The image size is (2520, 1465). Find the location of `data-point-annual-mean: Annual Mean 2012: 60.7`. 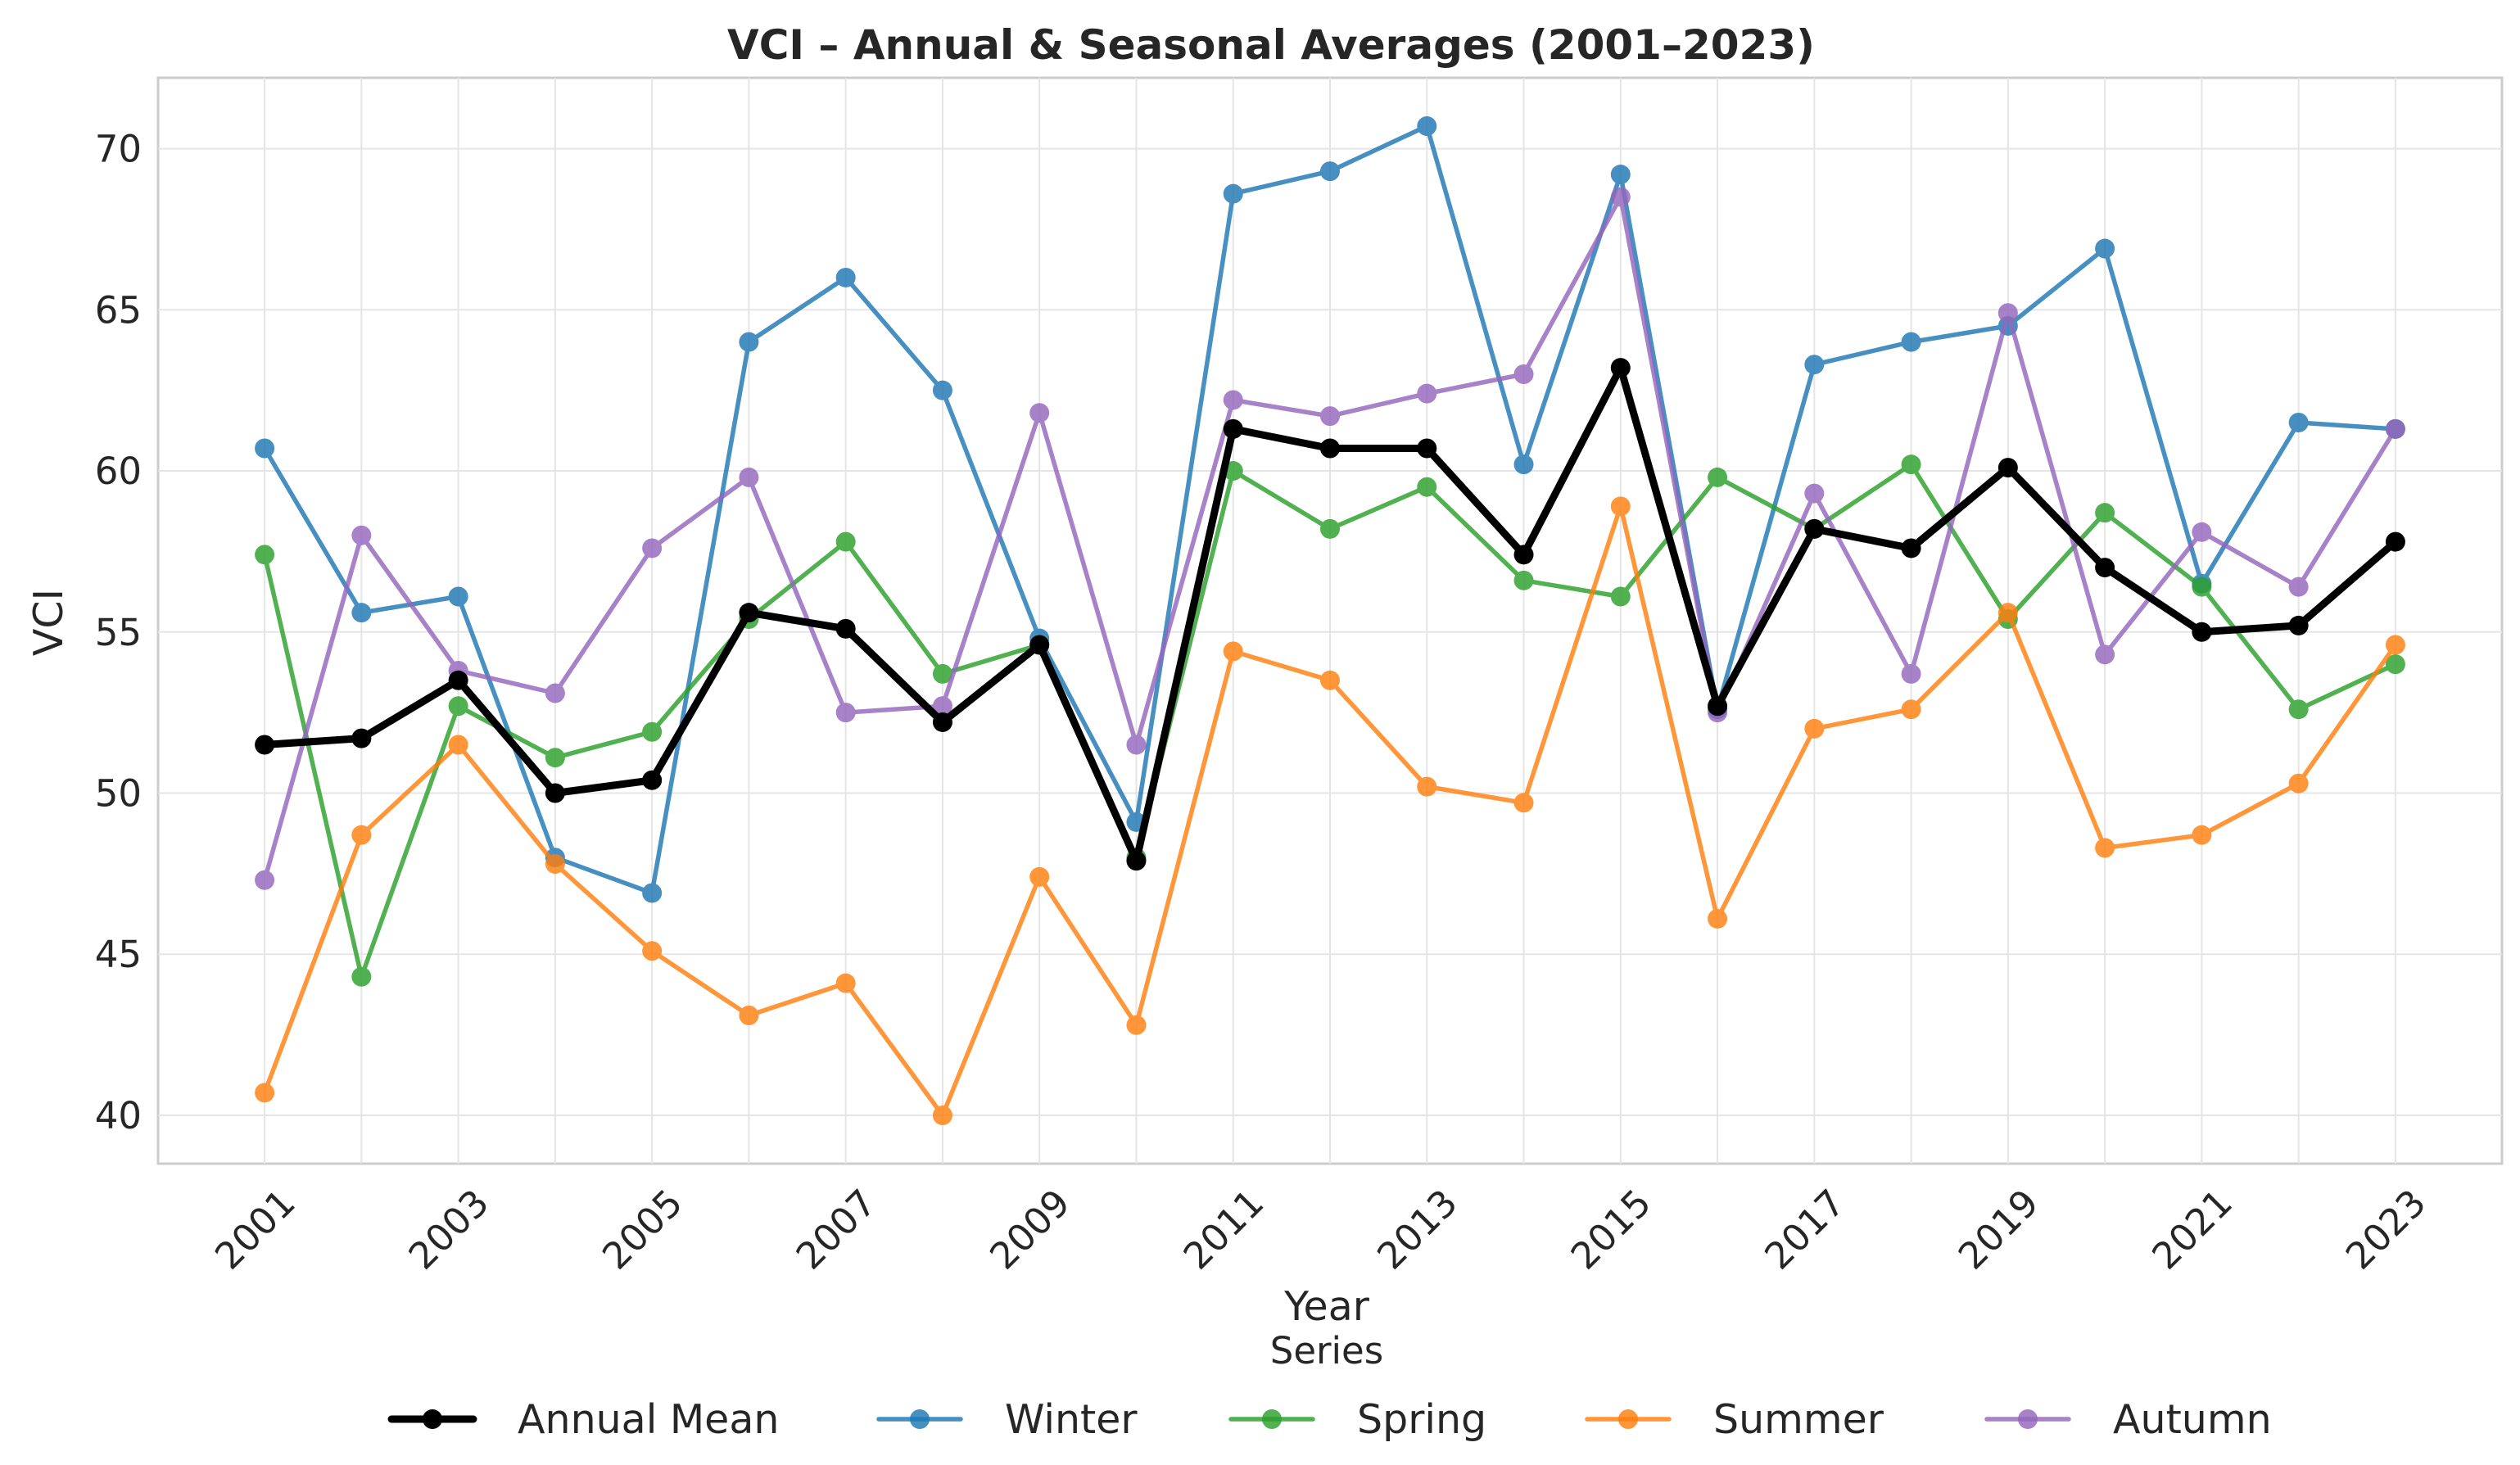

data-point-annual-mean: Annual Mean 2012: 60.7 is located at coordinates (1330, 448).